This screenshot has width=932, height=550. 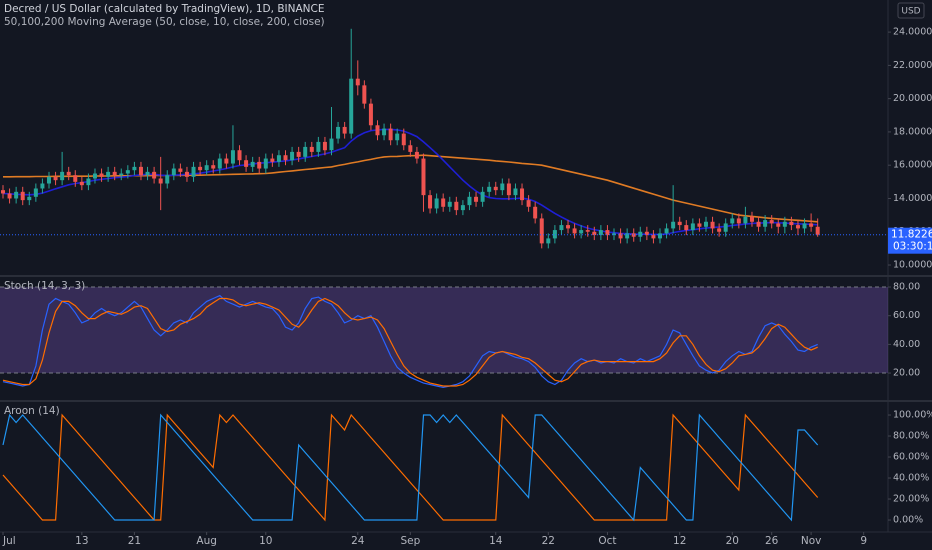 What do you see at coordinates (44, 286) in the screenshot?
I see `pane-title: Stoch (14, 3, 3)` at bounding box center [44, 286].